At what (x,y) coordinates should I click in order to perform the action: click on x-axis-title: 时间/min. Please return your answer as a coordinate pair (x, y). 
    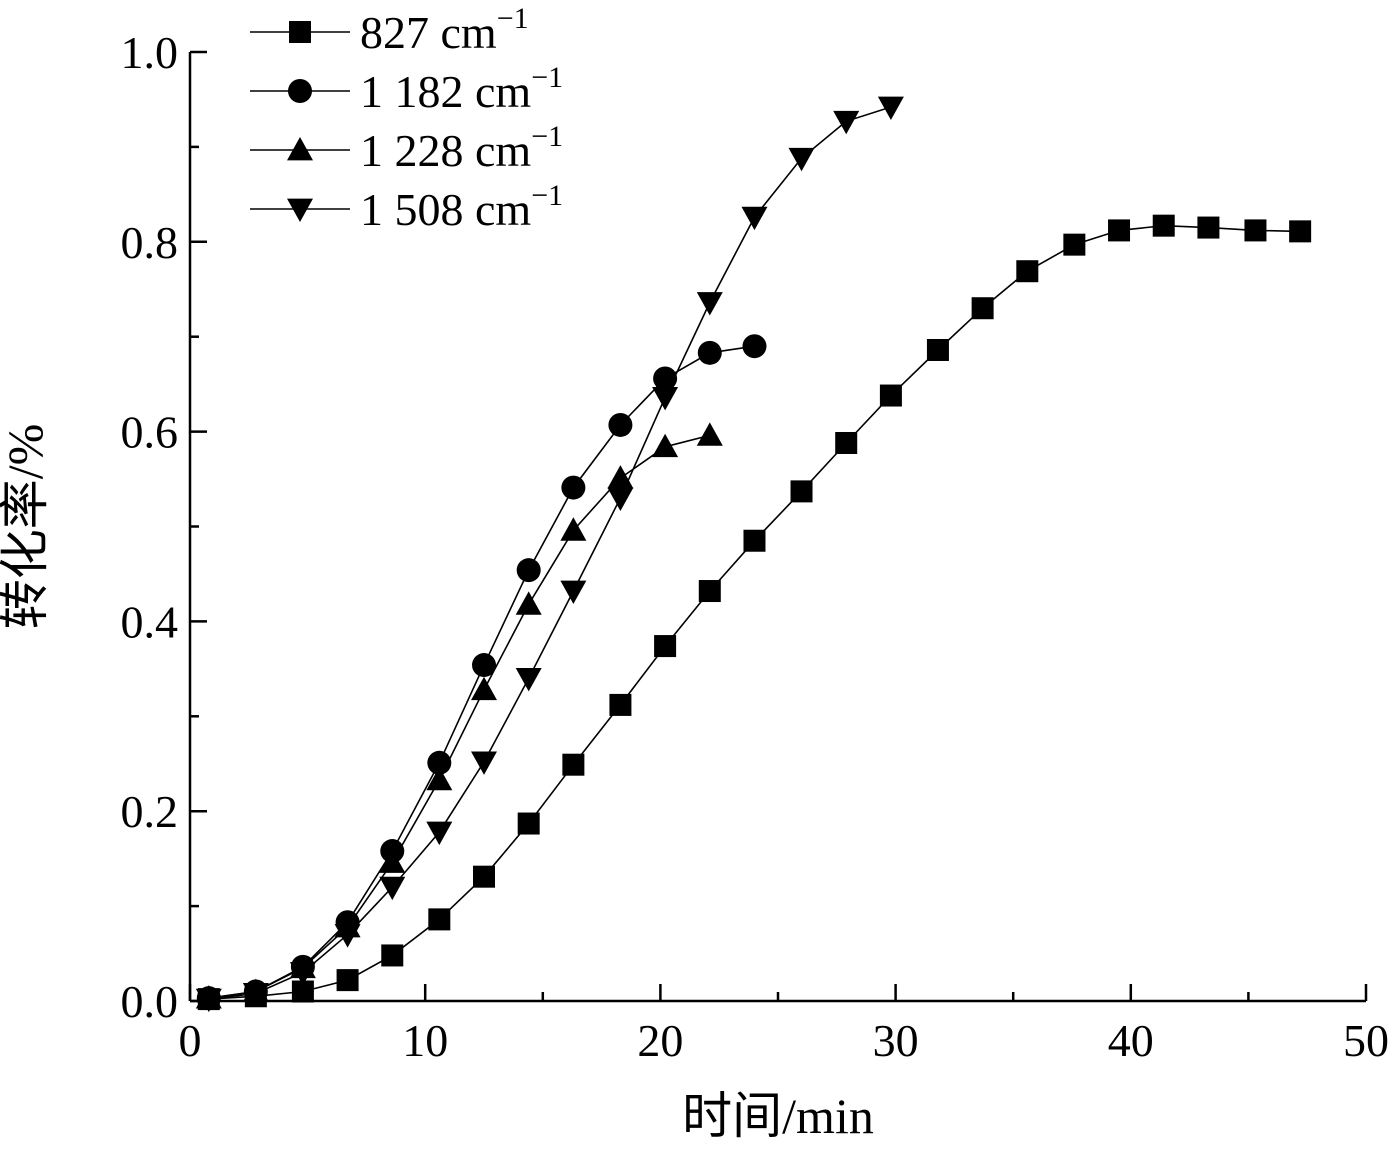
    Looking at the image, I should click on (778, 1116).